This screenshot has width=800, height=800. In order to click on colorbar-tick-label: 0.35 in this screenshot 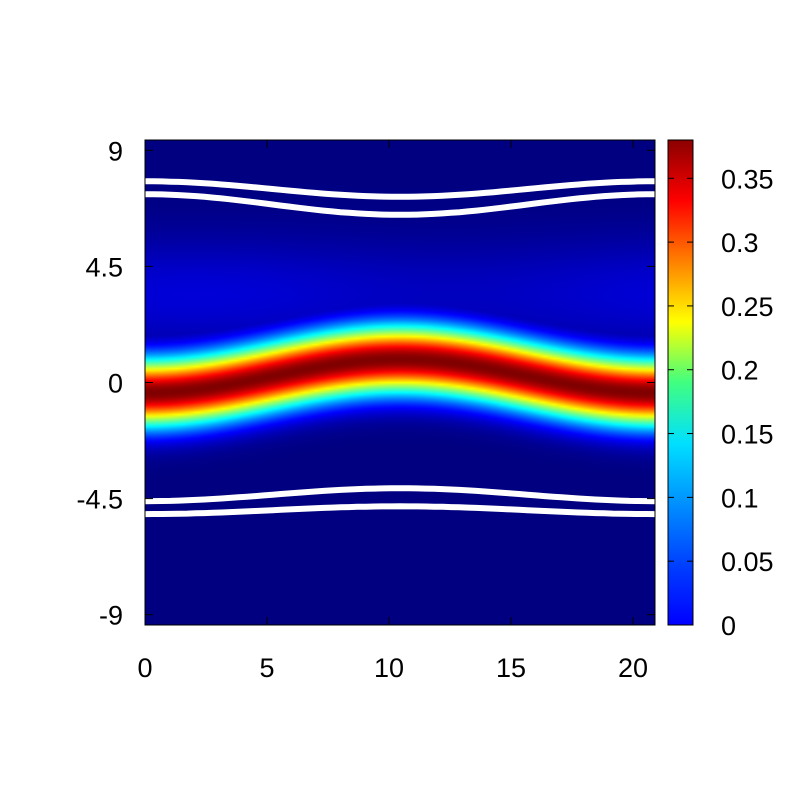, I will do `click(747, 179)`.